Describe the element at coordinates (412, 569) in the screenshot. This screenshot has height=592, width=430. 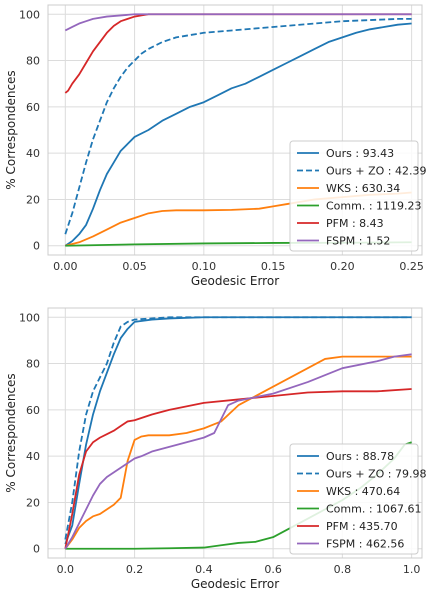
I see `x-tick-label: 1.0` at that location.